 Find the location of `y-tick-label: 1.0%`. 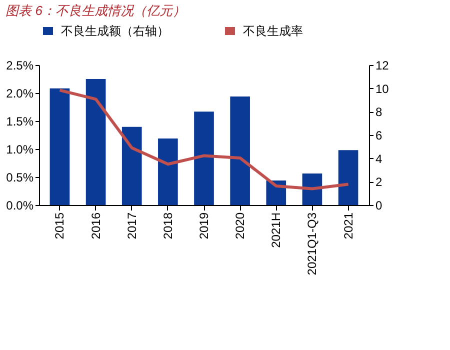

y-tick-label: 1.0% is located at coordinates (20, 149).